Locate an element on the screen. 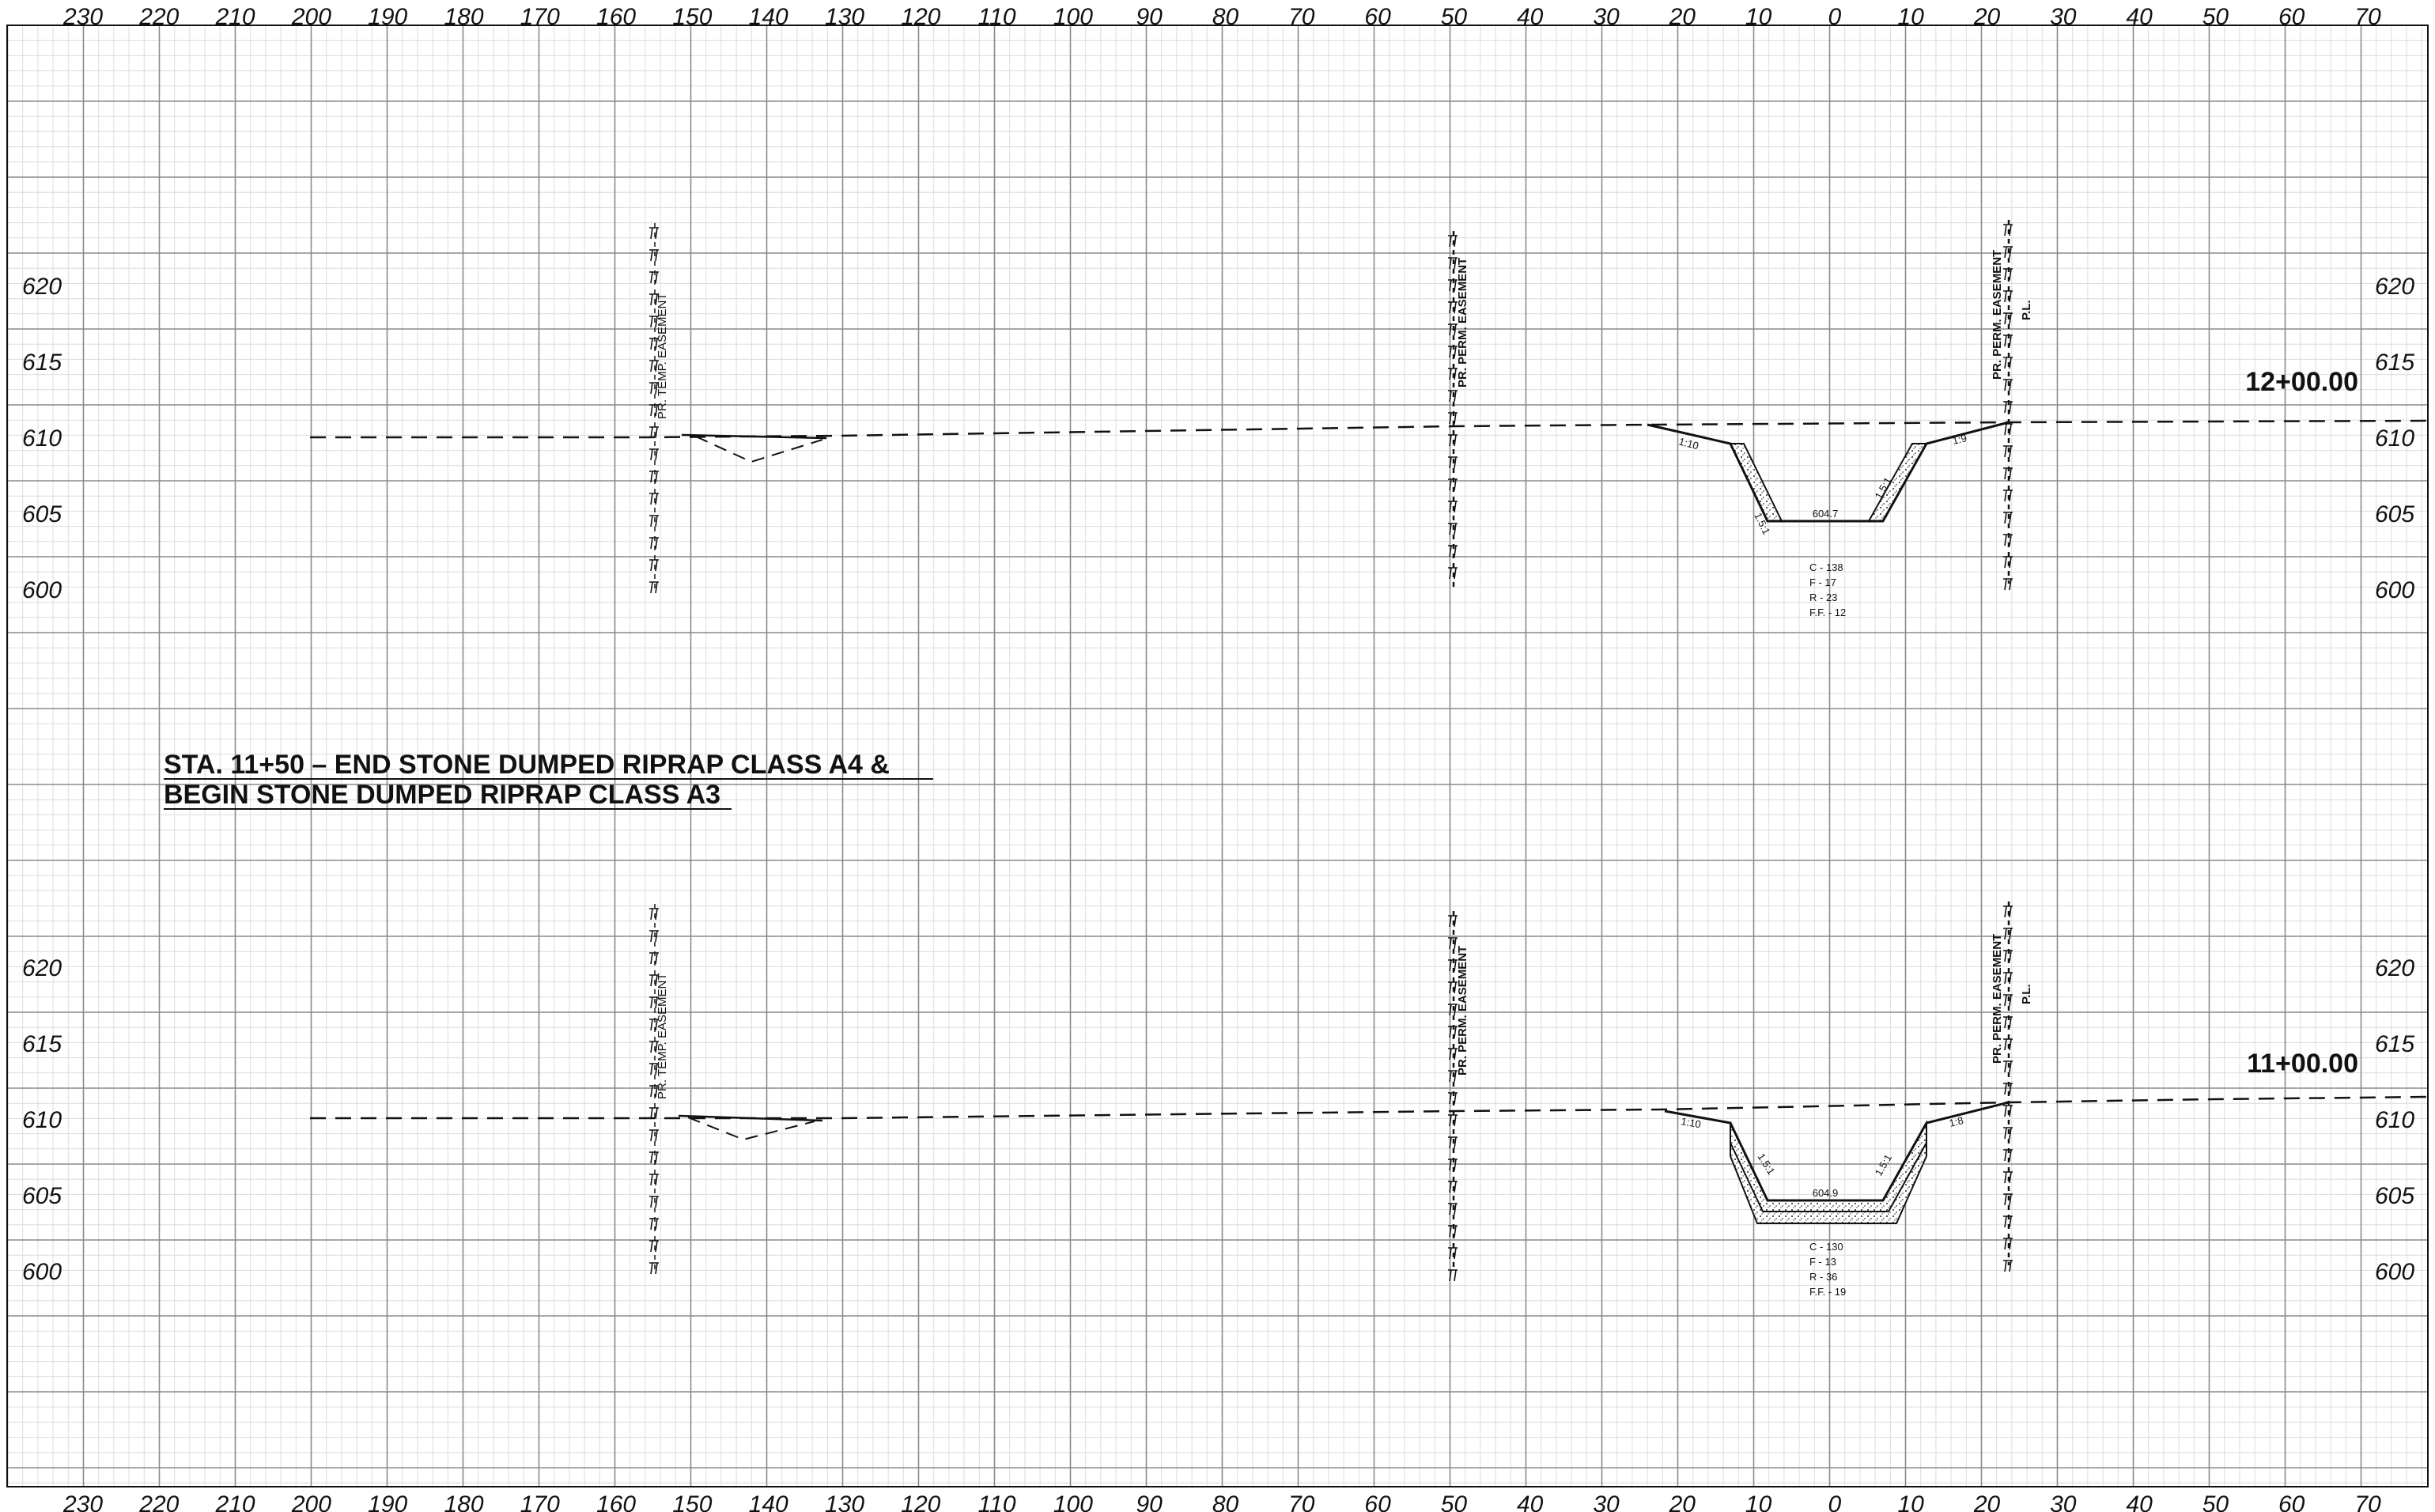 This screenshot has height=1512, width=2435. quantity-filter-fabric: F.F. - 12 is located at coordinates (1827, 612).